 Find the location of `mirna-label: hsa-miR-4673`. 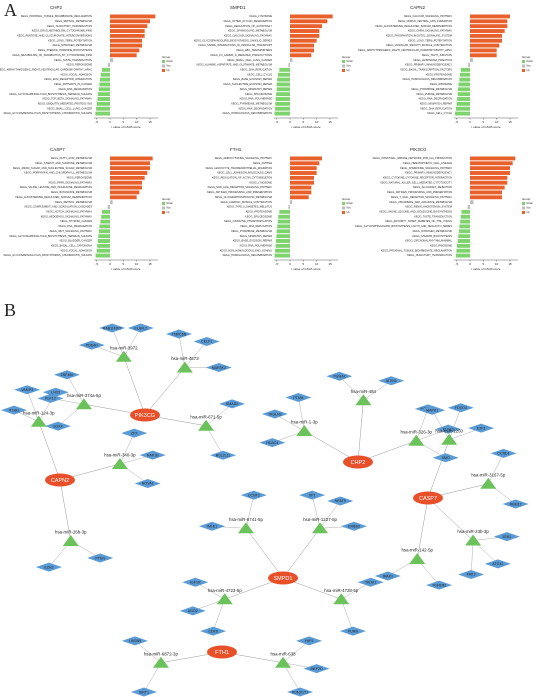

mirna-label: hsa-miR-4673 is located at coordinates (185, 358).